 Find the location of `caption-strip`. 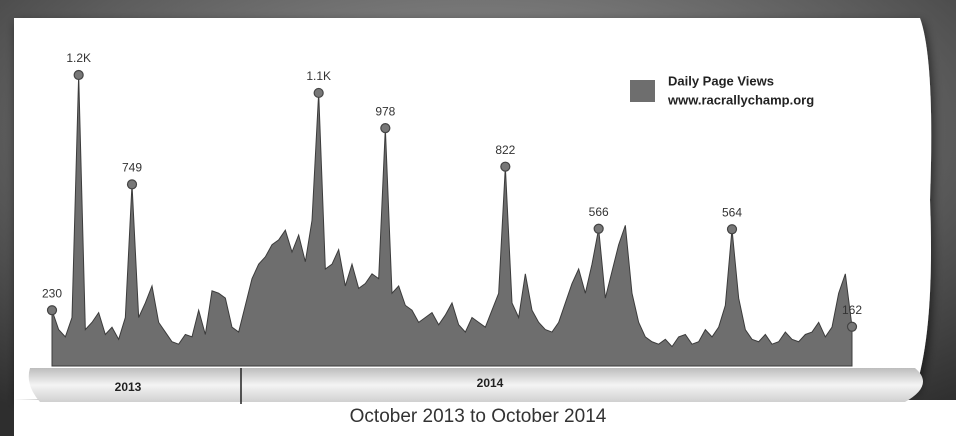

caption-strip is located at coordinates (485, 418).